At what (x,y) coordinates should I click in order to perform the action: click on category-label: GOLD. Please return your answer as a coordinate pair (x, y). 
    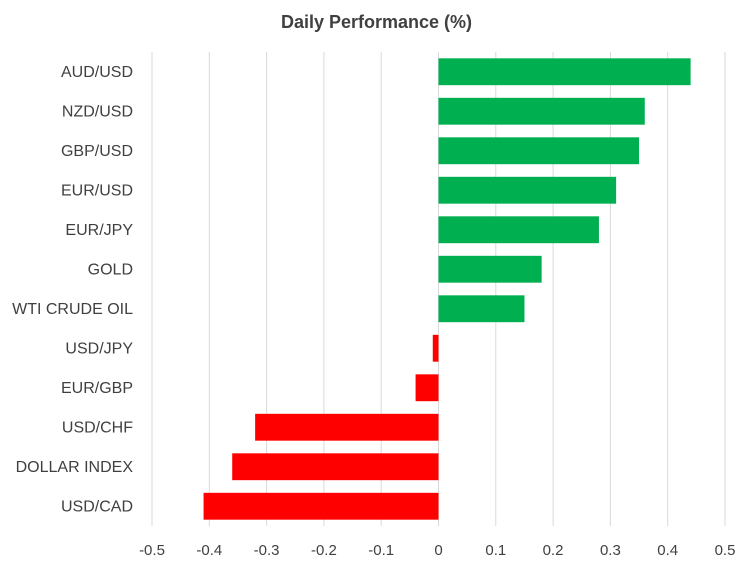
    Looking at the image, I should click on (110, 269).